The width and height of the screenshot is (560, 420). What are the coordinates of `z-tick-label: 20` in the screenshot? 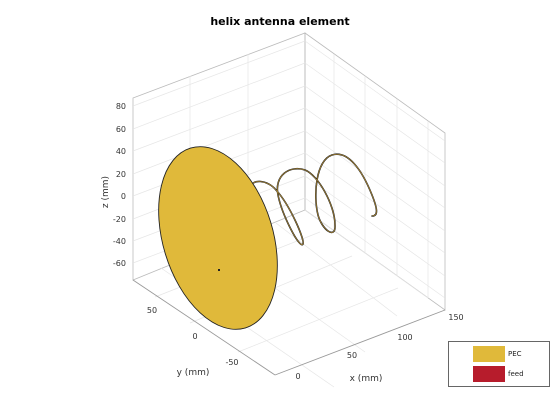 It's located at (121, 174).